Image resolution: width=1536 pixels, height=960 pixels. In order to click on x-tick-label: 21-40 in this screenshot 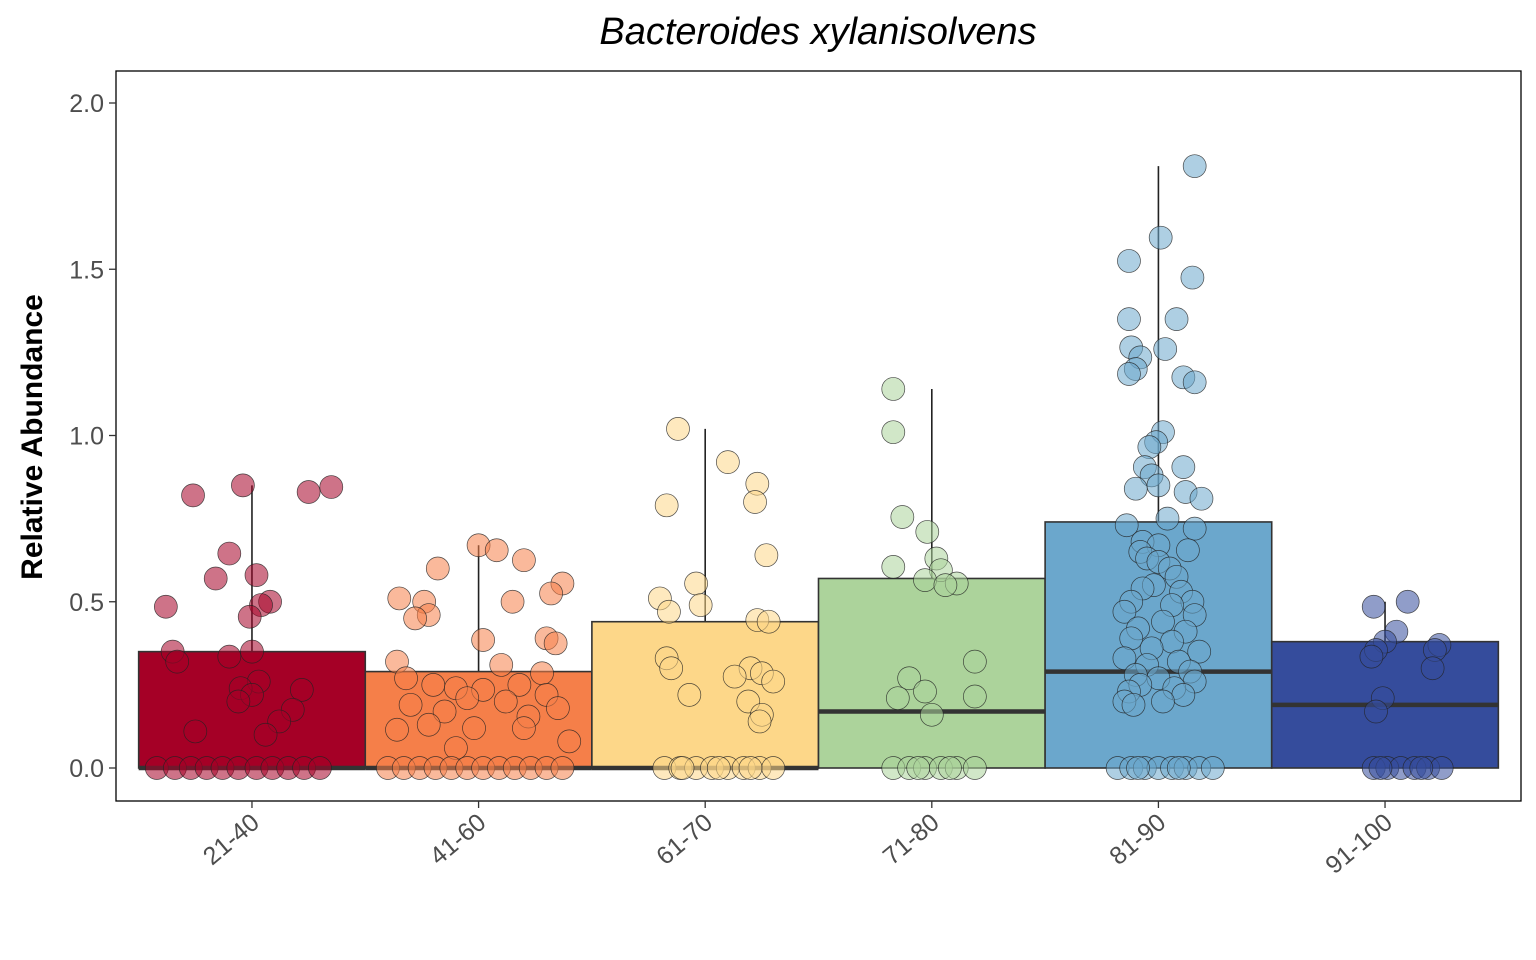, I will do `click(231, 839)`.